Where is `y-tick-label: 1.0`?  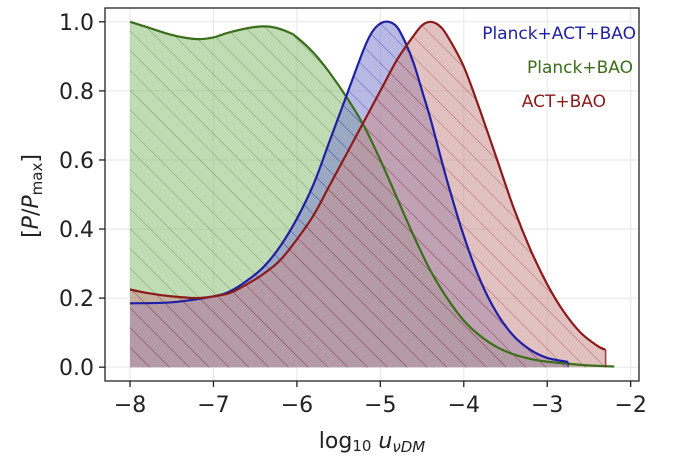 y-tick-label: 1.0 is located at coordinates (76, 23).